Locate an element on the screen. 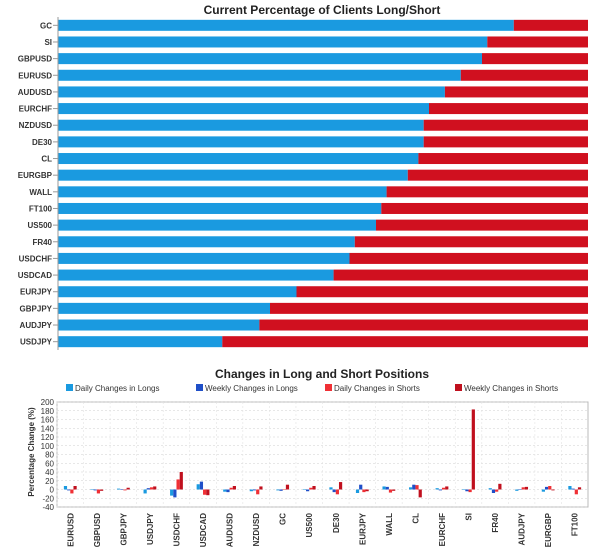  bar-long-usdchf is located at coordinates (204, 258).